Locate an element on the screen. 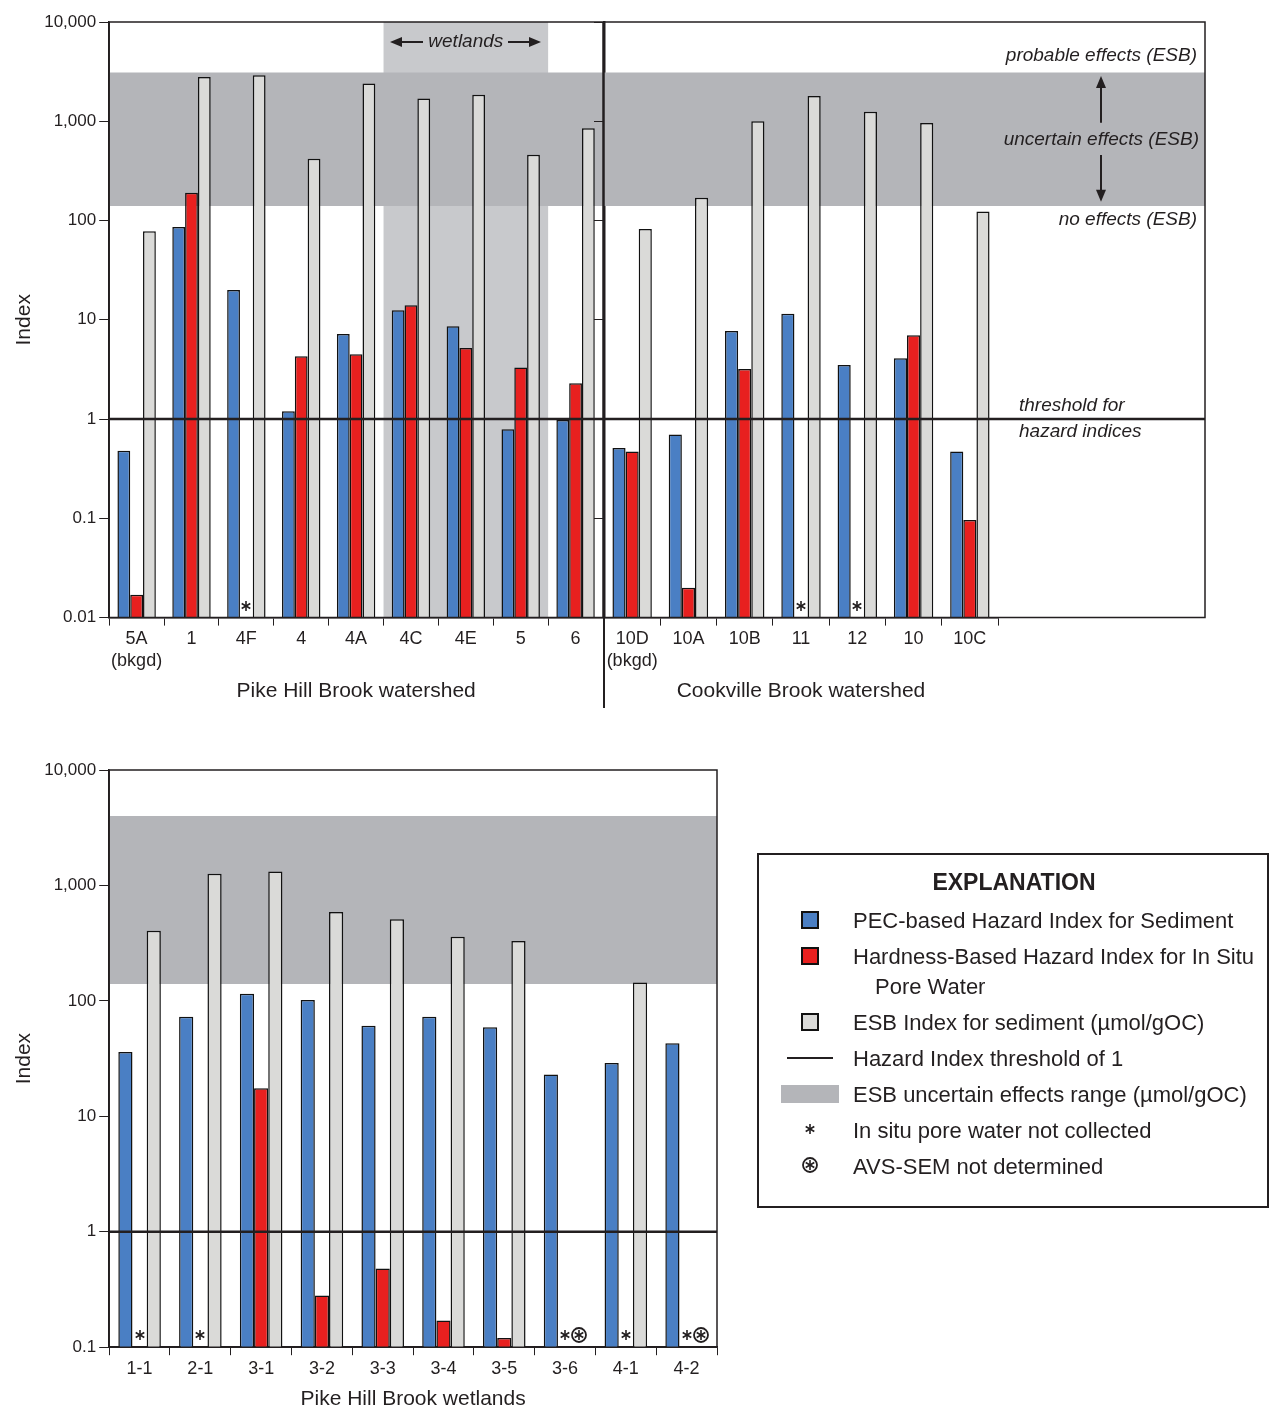  x-tick-label: 3-5 is located at coordinates (504, 1367).